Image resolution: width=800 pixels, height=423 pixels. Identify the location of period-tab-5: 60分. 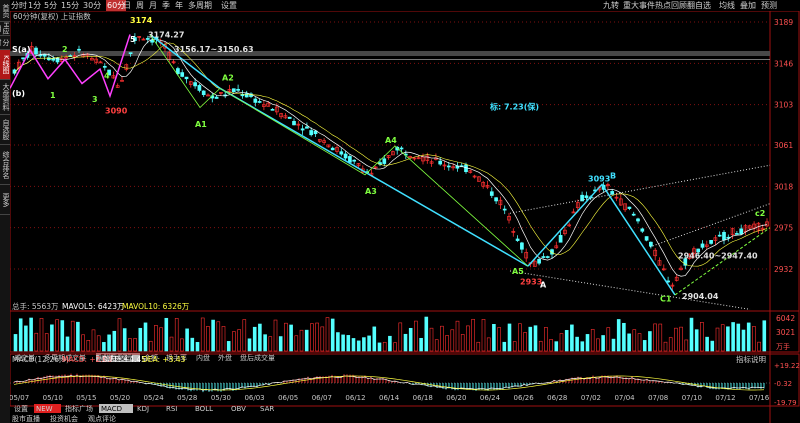
(116, 5).